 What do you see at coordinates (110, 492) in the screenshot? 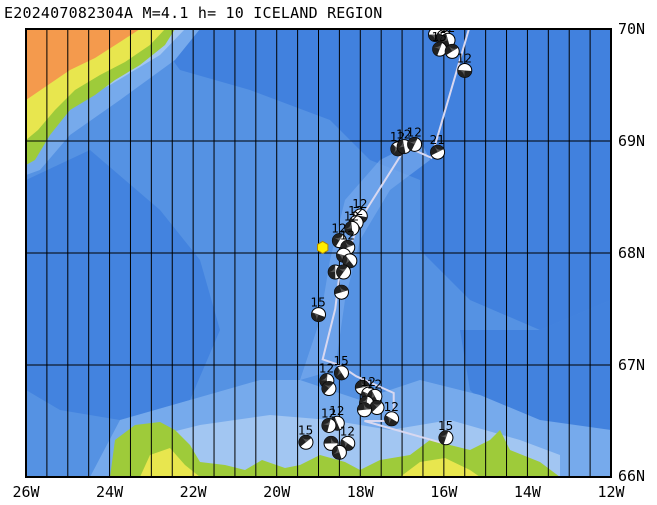
I see `longitude-tick-label: 24W` at bounding box center [110, 492].